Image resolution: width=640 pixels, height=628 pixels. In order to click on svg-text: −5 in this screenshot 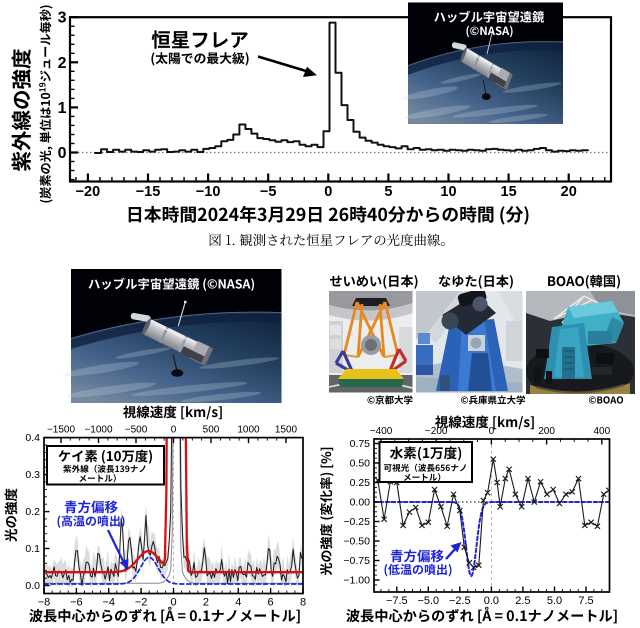, I will do `click(268, 192)`.